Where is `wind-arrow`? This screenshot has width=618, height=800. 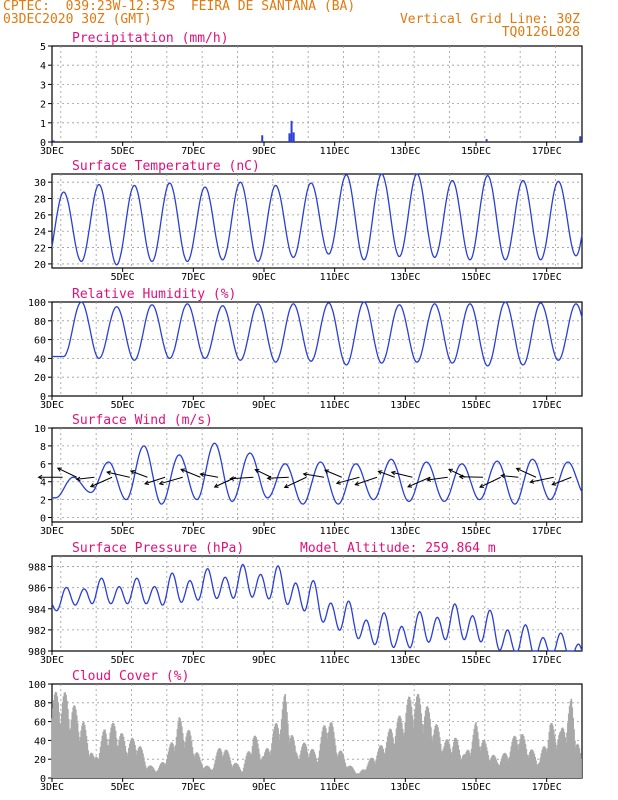
wind-arrow is located at coordinates (139, 474).